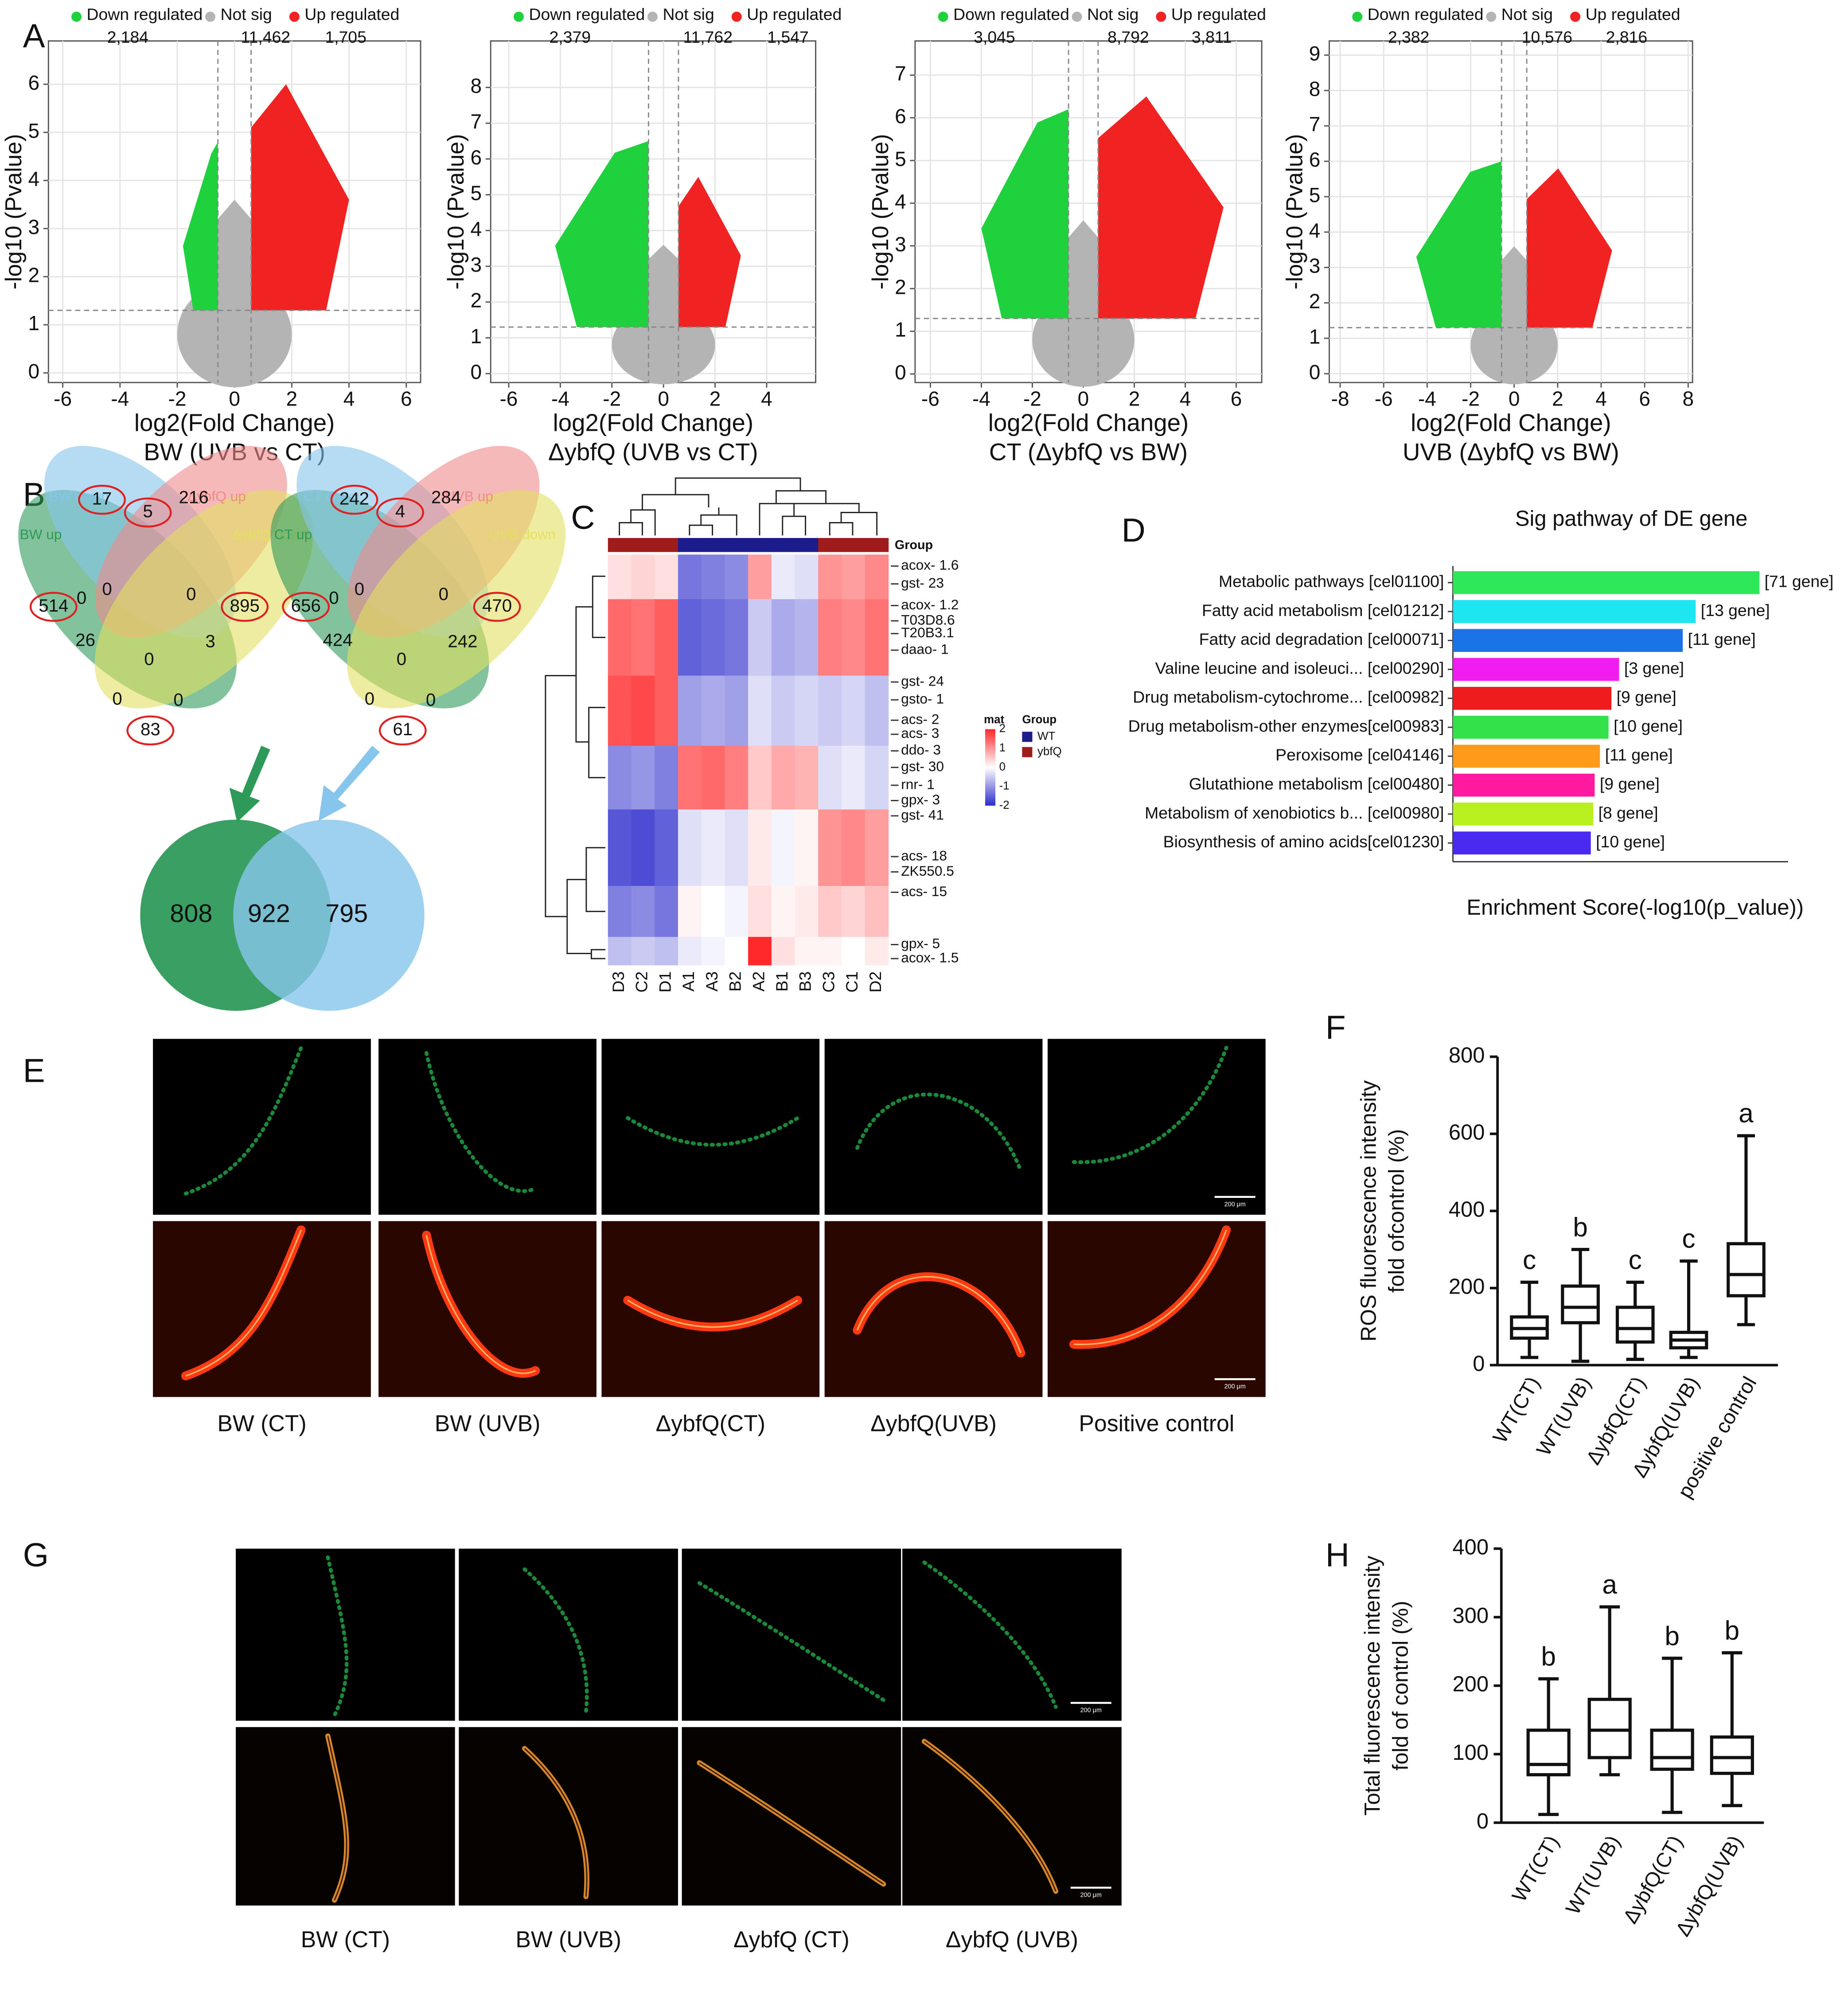 Image resolution: width=1848 pixels, height=2000 pixels. What do you see at coordinates (203, 599) in the screenshot?
I see `venn-set` at bounding box center [203, 599].